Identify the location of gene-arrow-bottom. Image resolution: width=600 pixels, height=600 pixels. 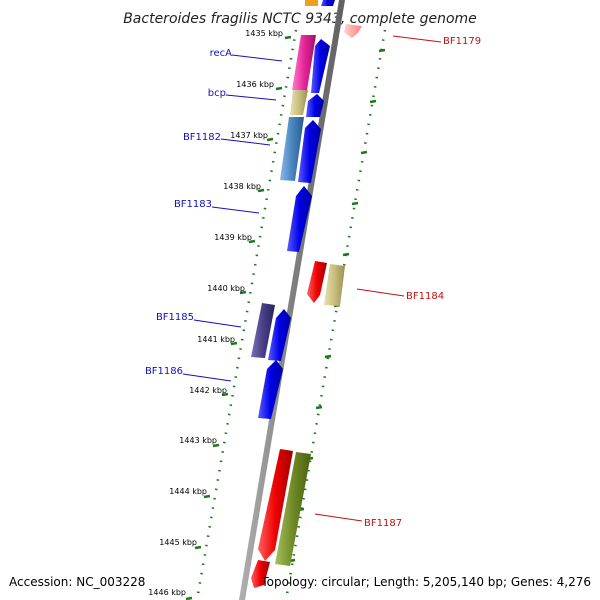
(260, 574).